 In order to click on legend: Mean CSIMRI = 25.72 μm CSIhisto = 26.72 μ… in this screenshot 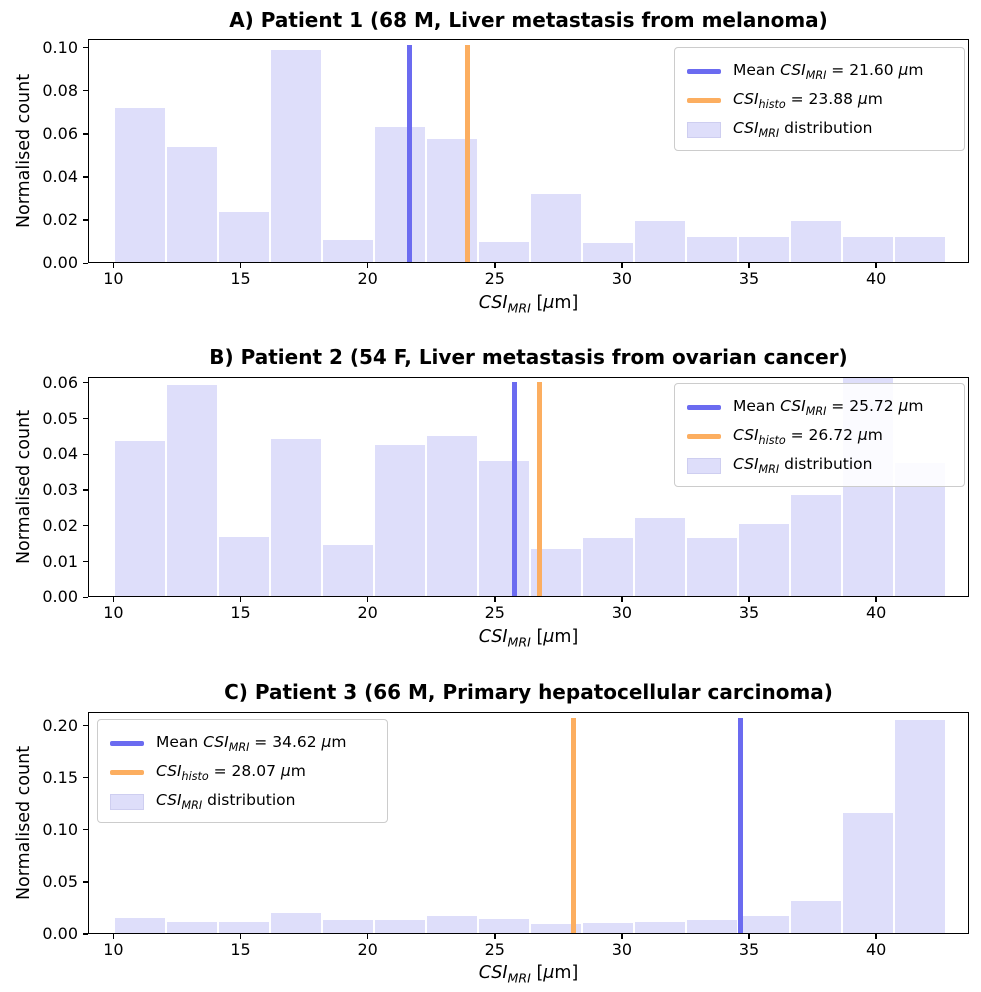, I will do `click(819, 435)`.